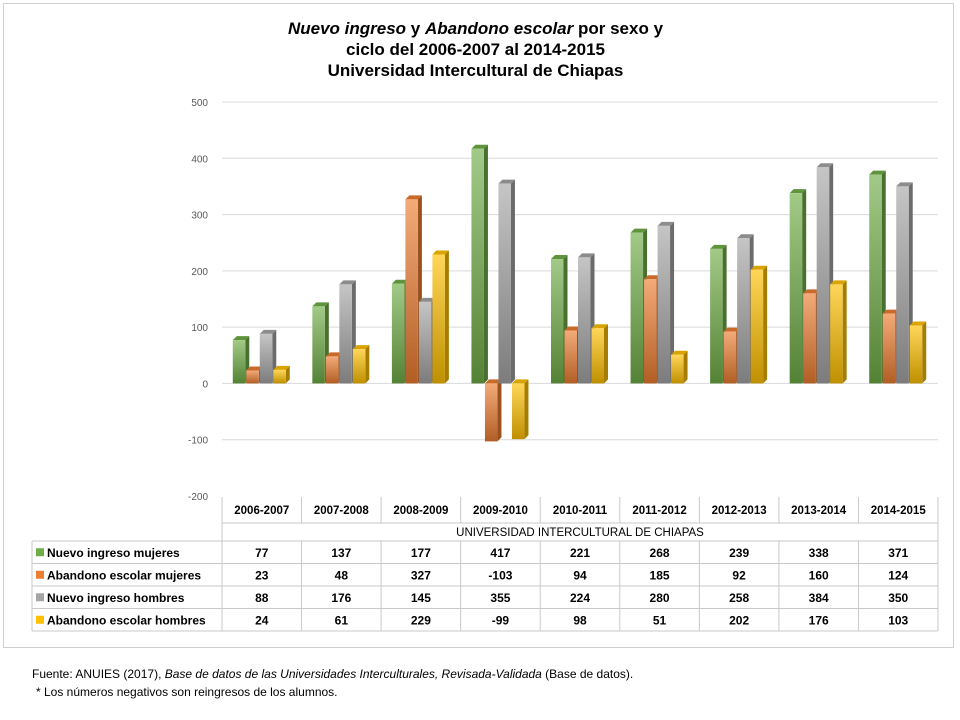 The image size is (960, 720). What do you see at coordinates (898, 598) in the screenshot?
I see `table-value: 350` at bounding box center [898, 598].